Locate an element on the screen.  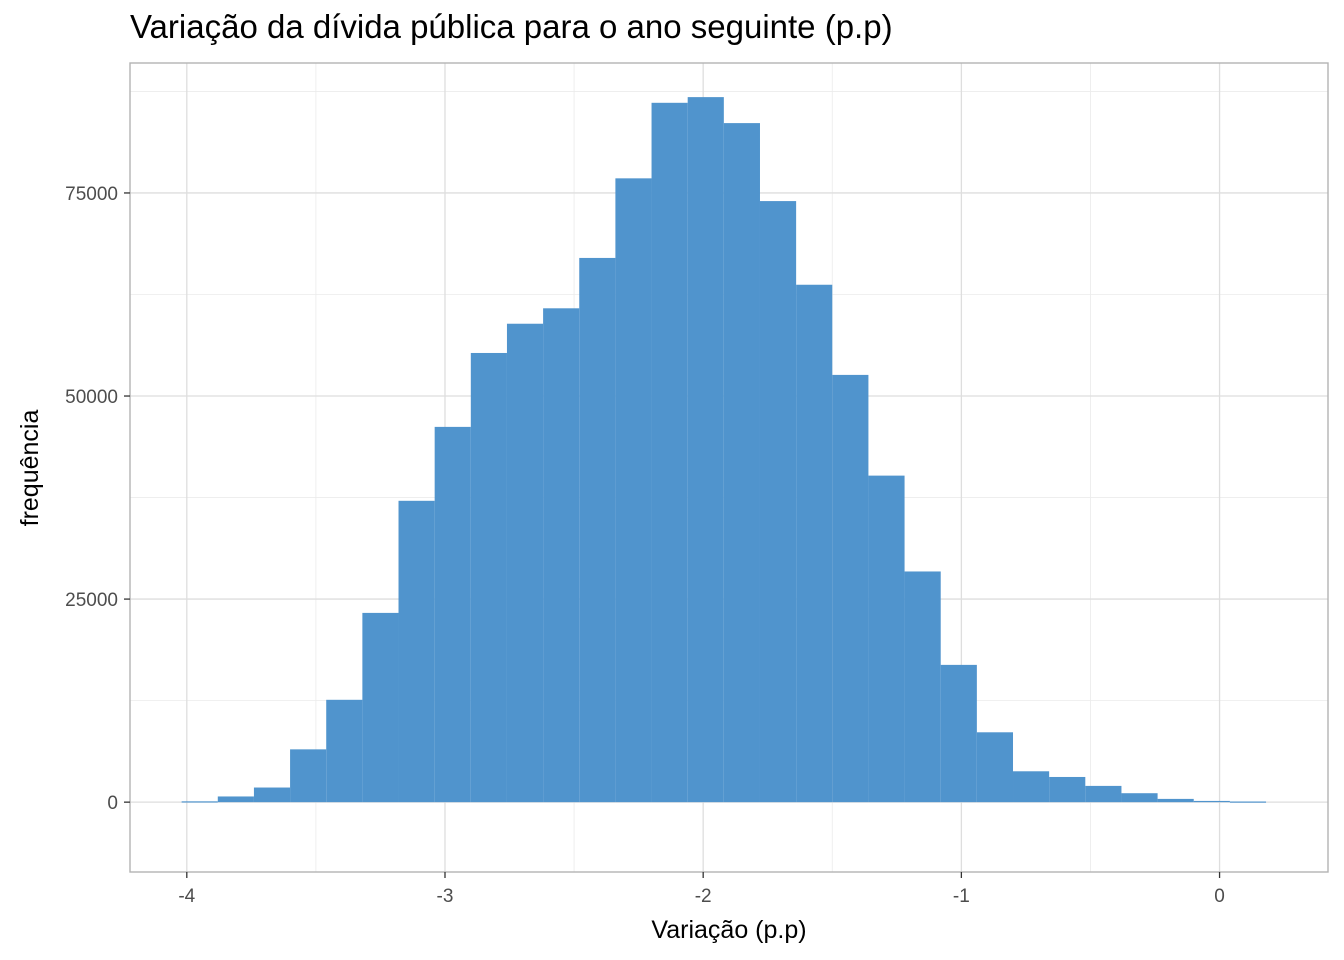
y-tick-label: 75000 is located at coordinates (91, 194).